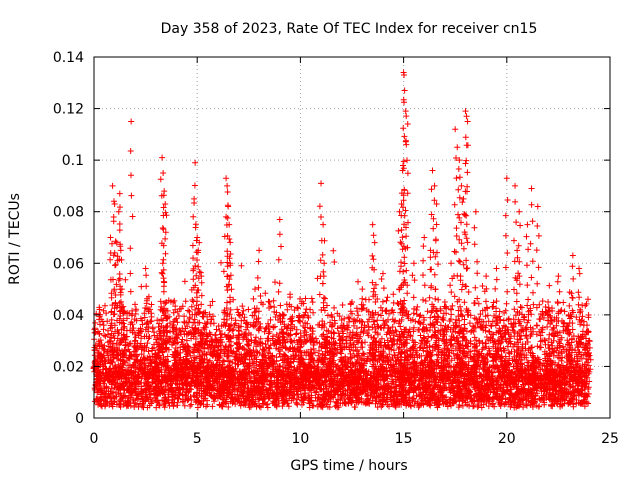  What do you see at coordinates (68, 316) in the screenshot?
I see `y-tick-label: 0.04` at bounding box center [68, 316].